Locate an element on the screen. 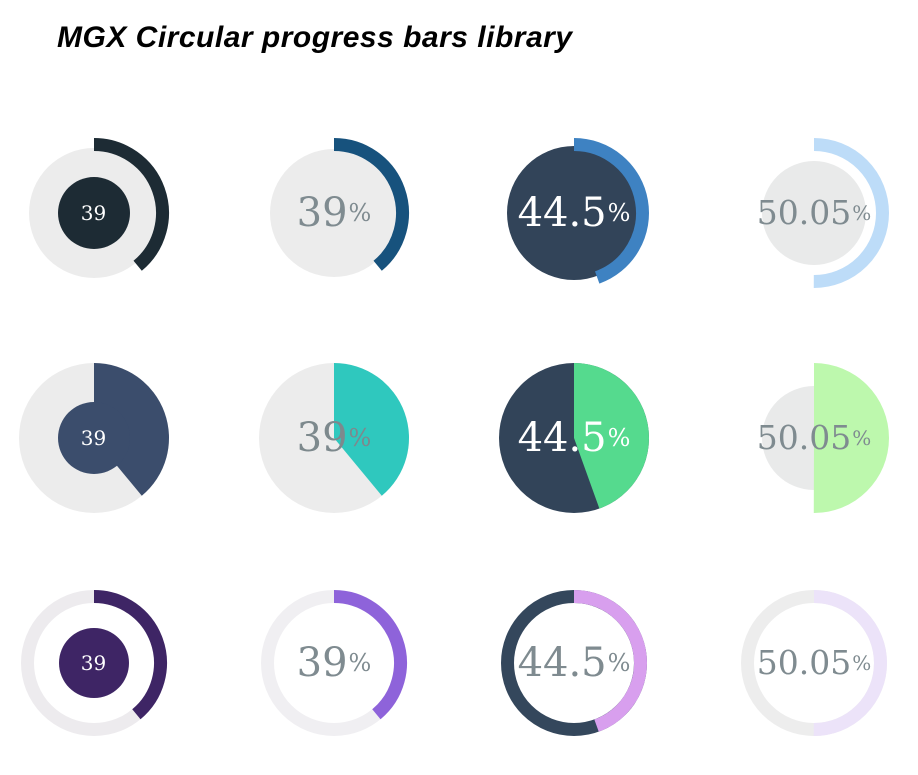 The image size is (918, 775). progress-tile-r1c1-arc-badge: 39 is located at coordinates (94, 213).